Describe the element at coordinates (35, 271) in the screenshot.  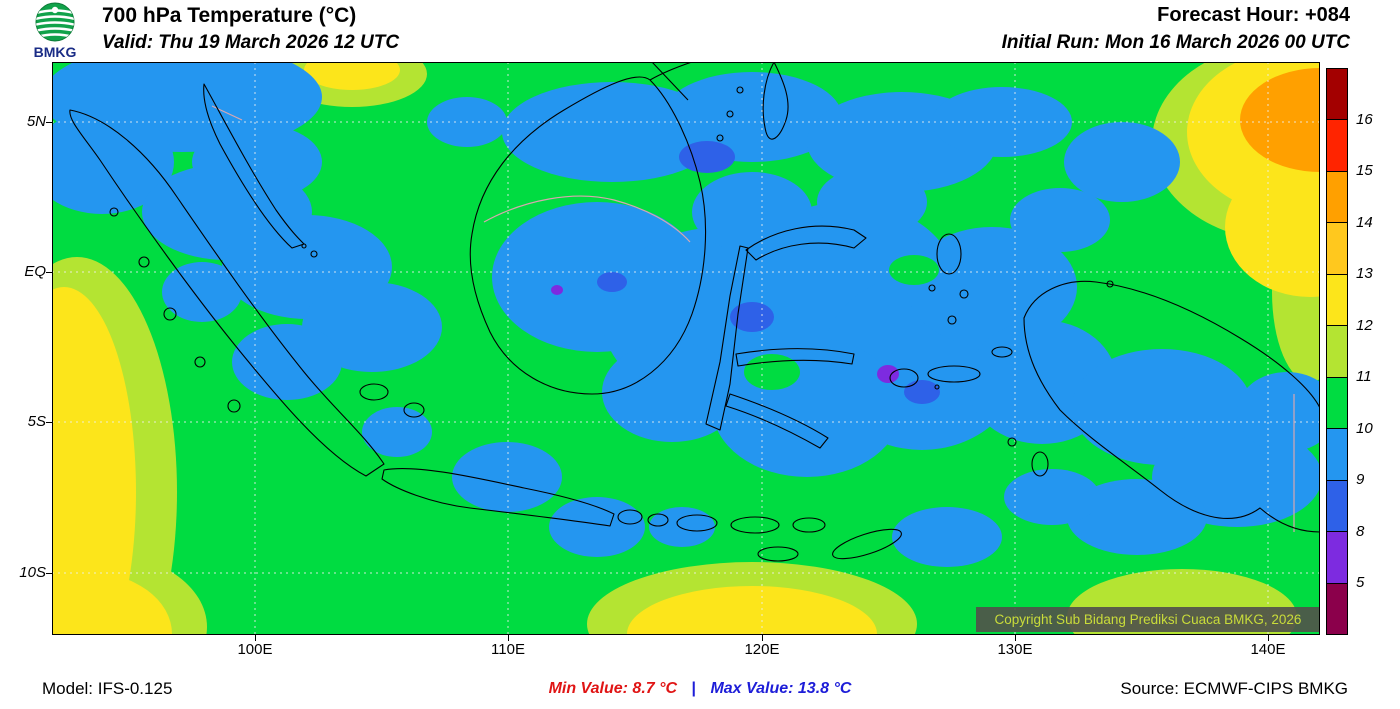
I see `y-axis-label-eq: EQ` at that location.